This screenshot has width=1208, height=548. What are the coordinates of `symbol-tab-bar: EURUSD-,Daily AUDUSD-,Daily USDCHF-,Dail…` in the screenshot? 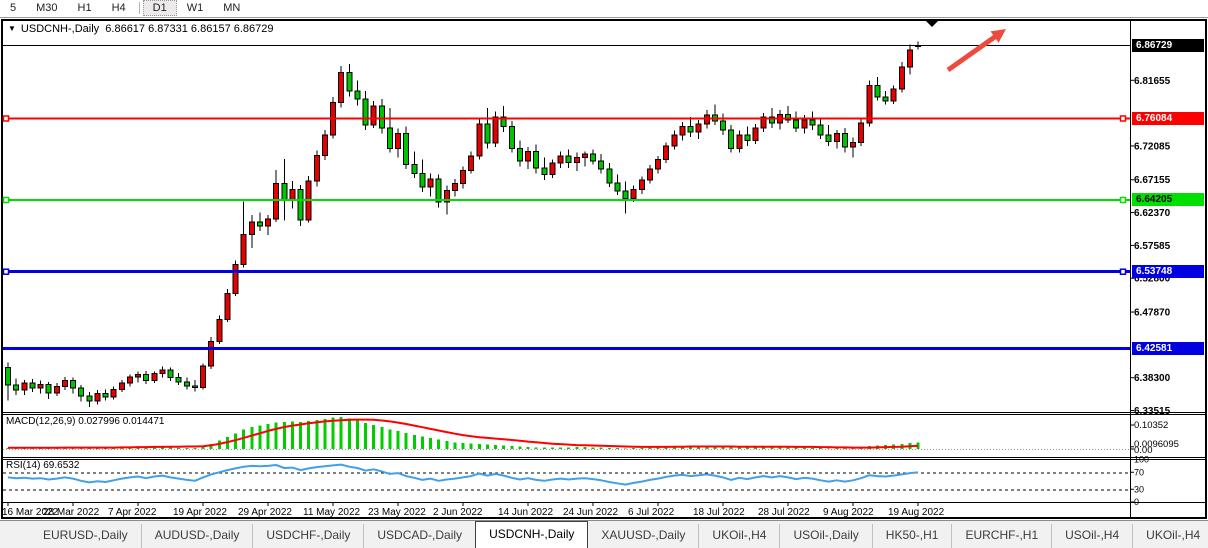 It's located at (604, 534).